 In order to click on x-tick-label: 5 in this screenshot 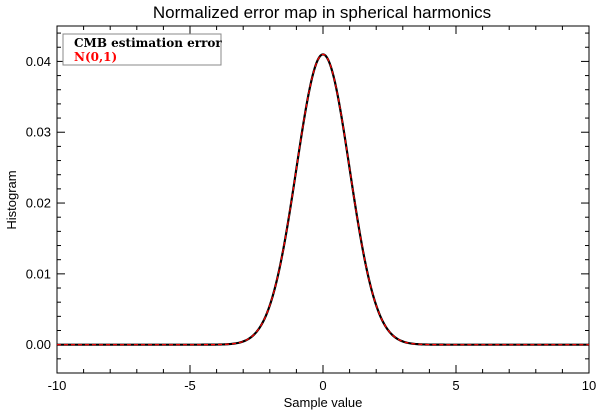, I will do `click(455, 385)`.